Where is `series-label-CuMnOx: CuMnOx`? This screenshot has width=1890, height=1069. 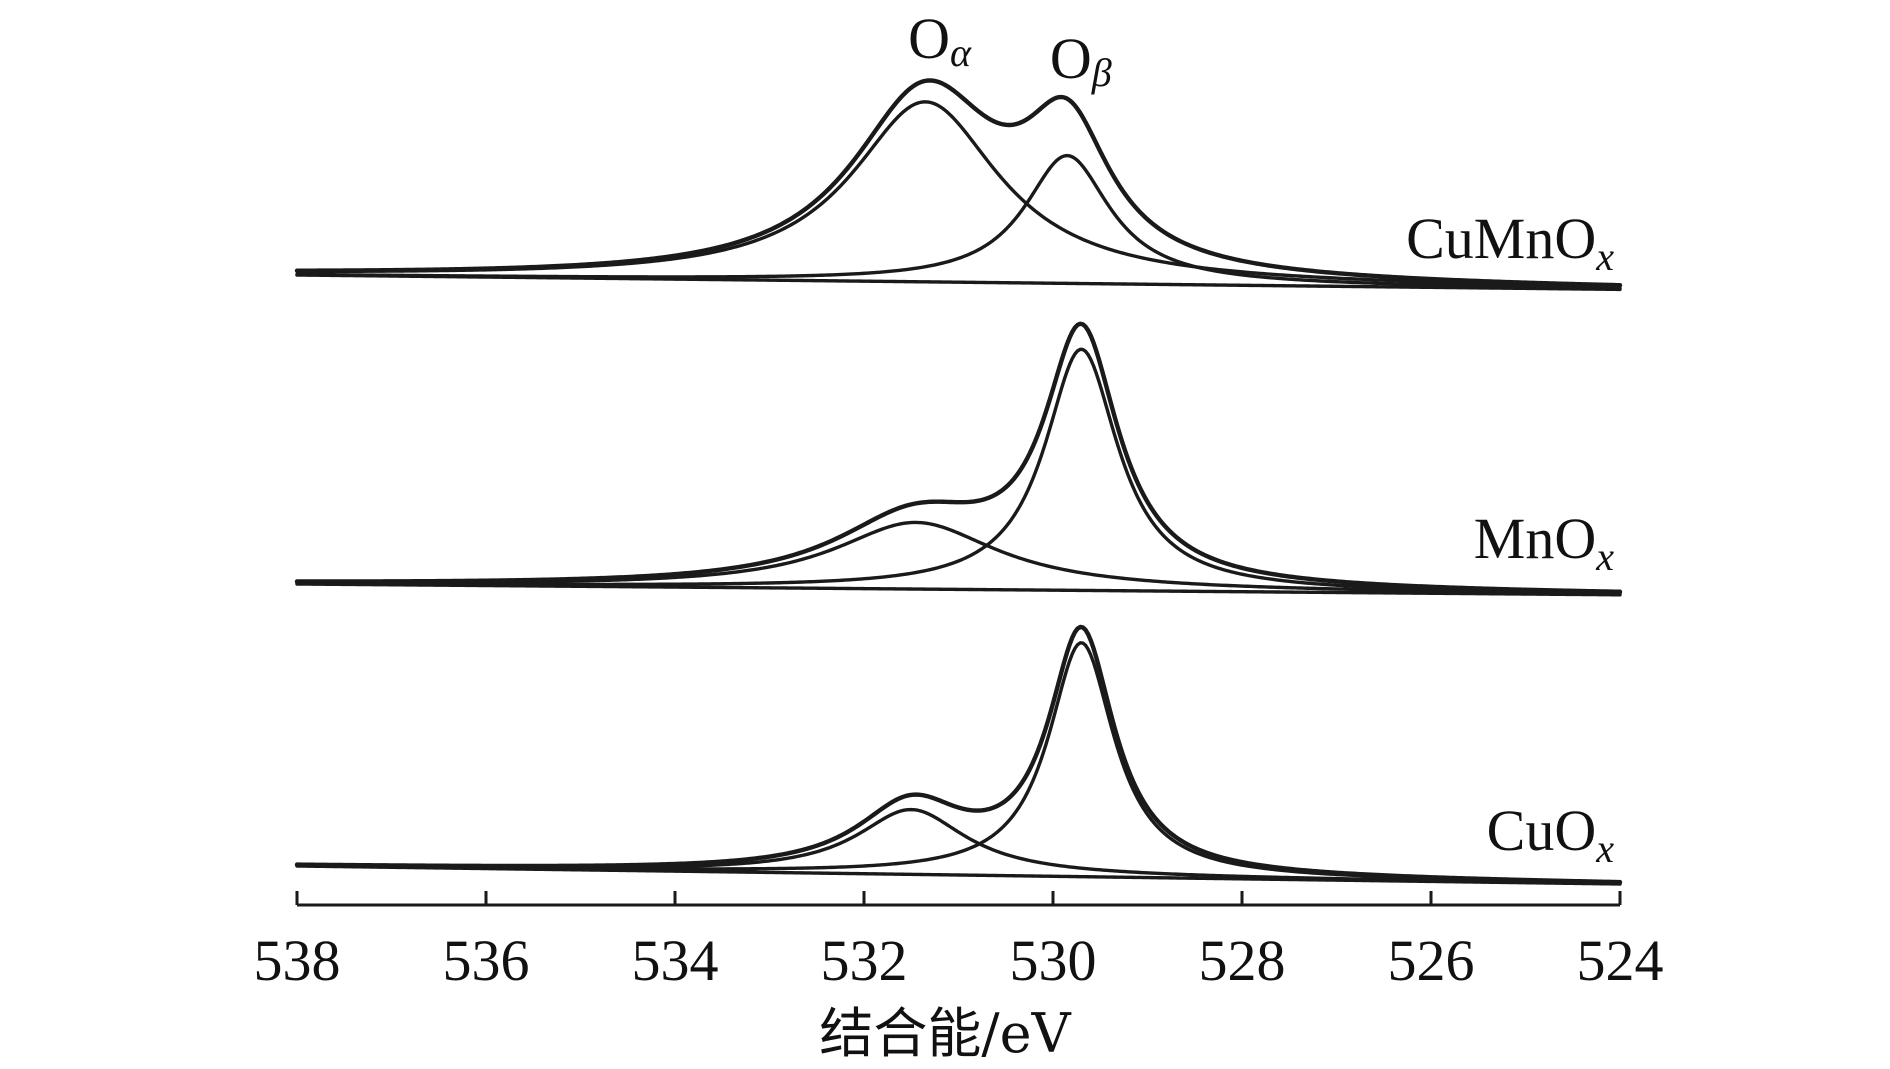
series-label-CuMnOx: CuMnOx is located at coordinates (1510, 242).